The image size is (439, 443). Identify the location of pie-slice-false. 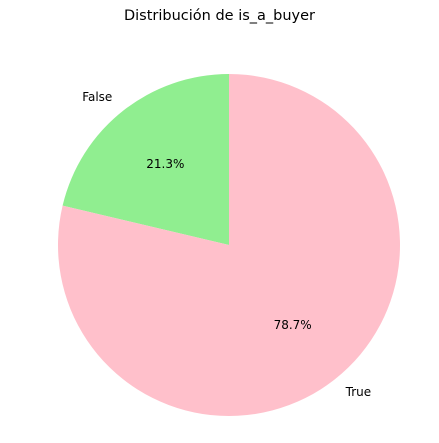
(145, 159).